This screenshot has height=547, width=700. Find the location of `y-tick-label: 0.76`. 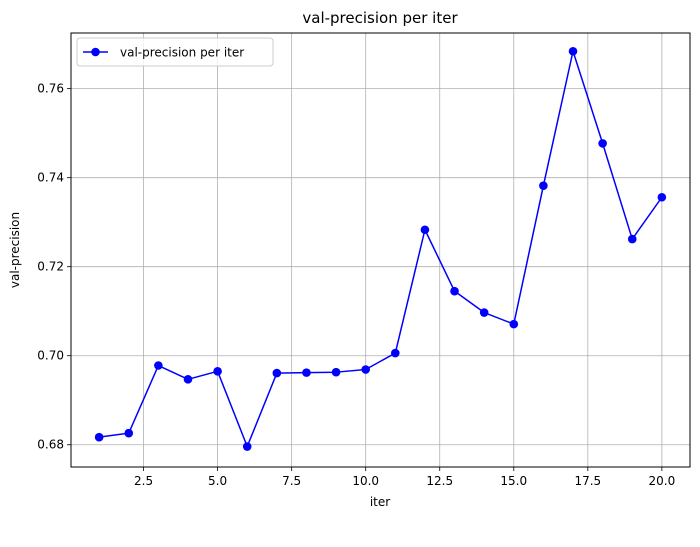

y-tick-label: 0.76 is located at coordinates (50, 89).